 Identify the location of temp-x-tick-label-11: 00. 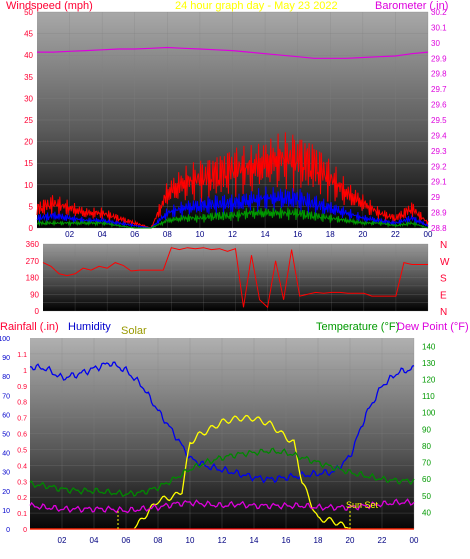
(414, 540).